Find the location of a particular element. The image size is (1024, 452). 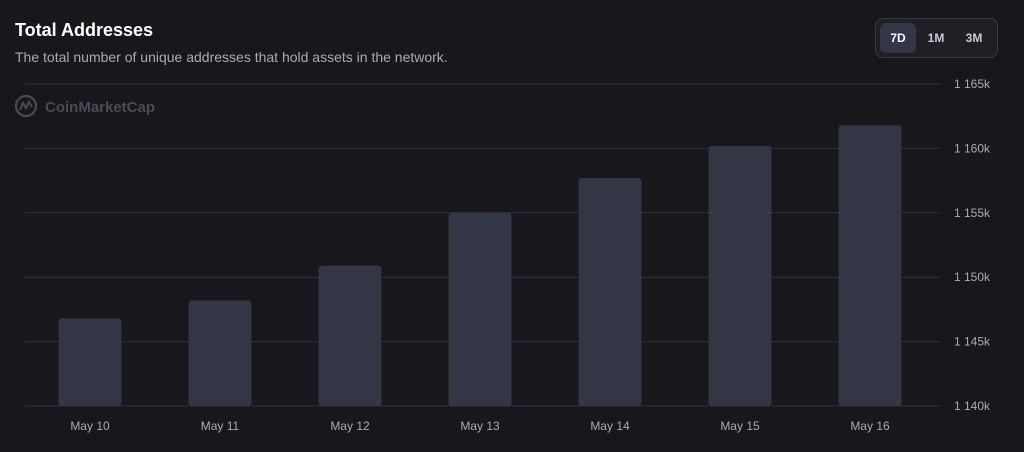

x-tick-label: May 13 is located at coordinates (480, 426).